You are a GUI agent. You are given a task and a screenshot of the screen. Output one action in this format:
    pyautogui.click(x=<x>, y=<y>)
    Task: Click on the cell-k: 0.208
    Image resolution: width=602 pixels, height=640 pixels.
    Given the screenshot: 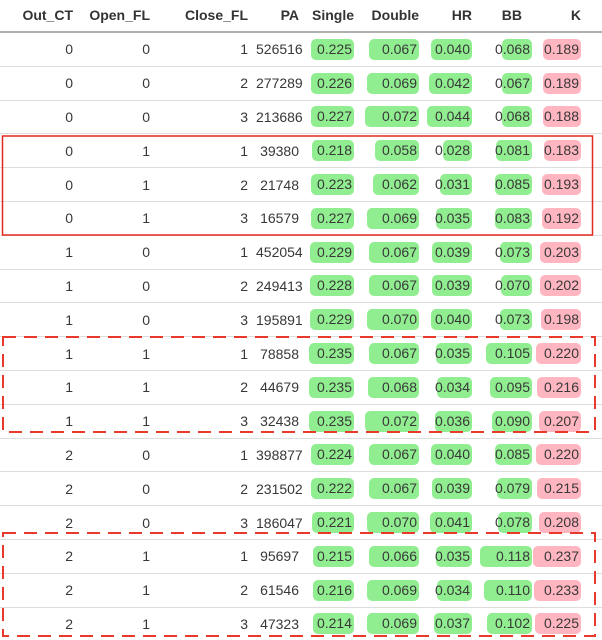 What is the action you would take?
    pyautogui.click(x=566, y=522)
    